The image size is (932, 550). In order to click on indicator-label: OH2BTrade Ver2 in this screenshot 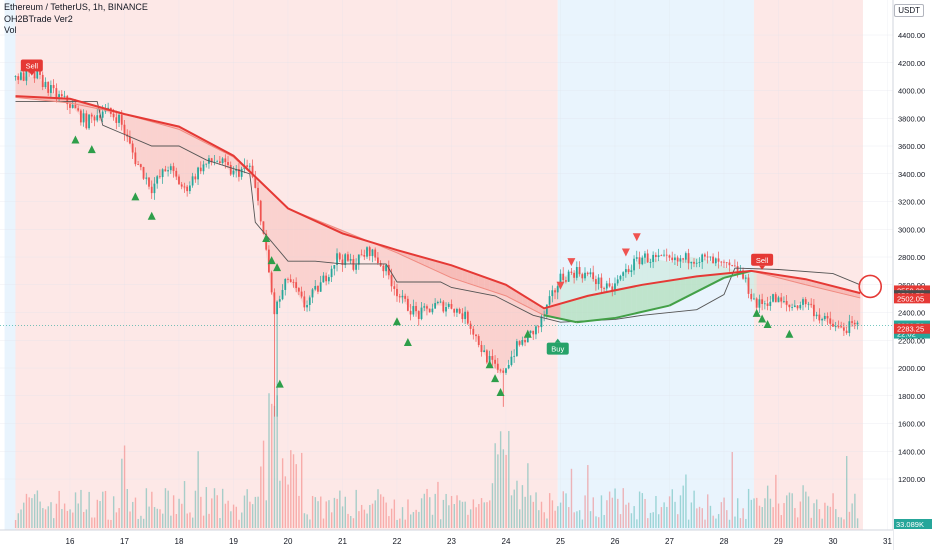, I will do `click(38, 19)`.